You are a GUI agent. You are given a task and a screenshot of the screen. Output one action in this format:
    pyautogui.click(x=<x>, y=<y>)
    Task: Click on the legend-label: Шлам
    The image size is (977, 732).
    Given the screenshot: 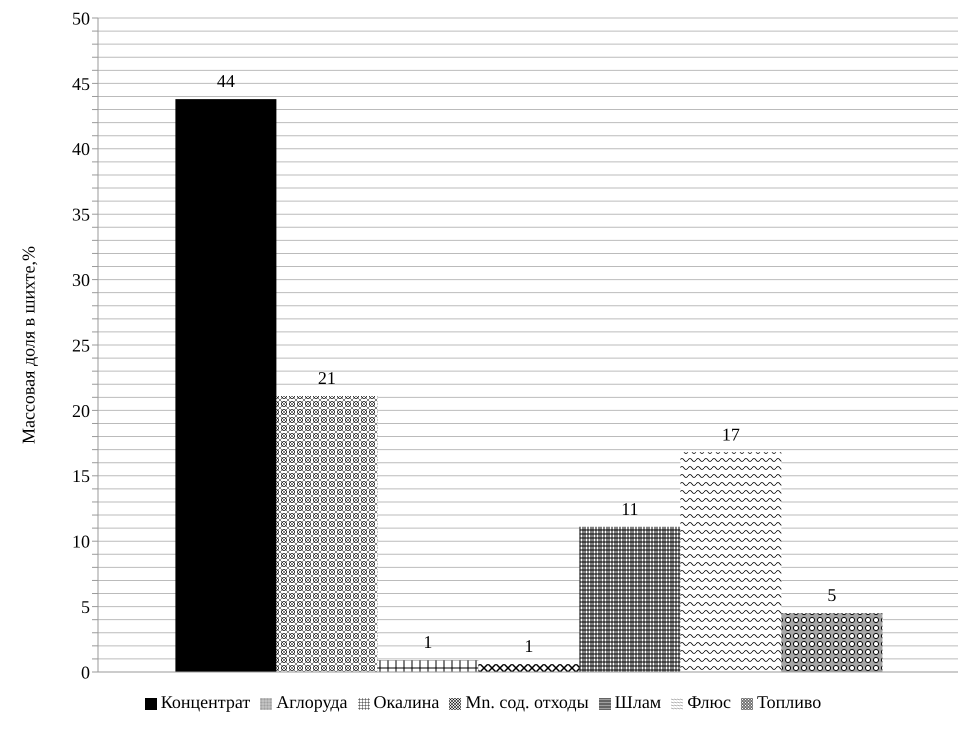 What is the action you would take?
    pyautogui.click(x=638, y=702)
    